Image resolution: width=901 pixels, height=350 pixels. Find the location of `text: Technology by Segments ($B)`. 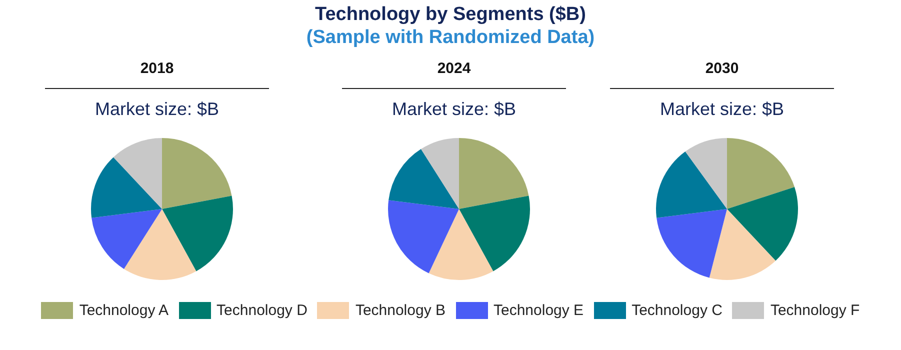

text: Technology by Segments ($B) is located at coordinates (450, 15).